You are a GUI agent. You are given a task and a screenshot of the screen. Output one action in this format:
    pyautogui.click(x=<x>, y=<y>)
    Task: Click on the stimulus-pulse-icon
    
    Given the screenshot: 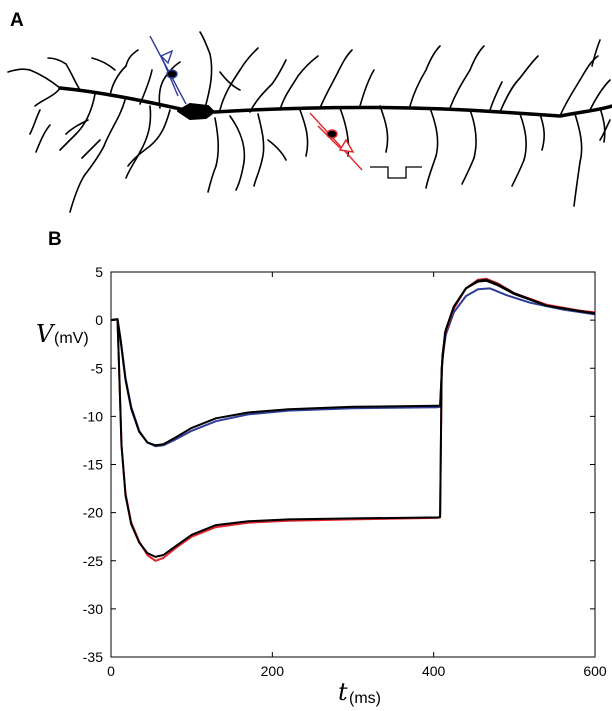 What is the action you would take?
    pyautogui.click(x=396, y=172)
    